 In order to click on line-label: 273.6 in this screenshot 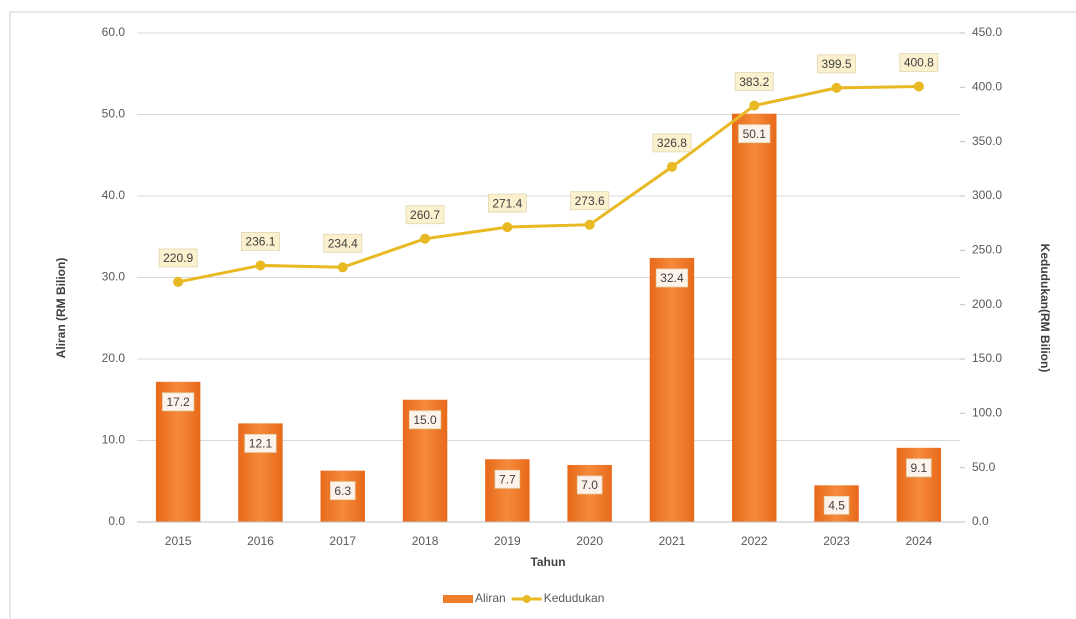, I will do `click(590, 201)`.